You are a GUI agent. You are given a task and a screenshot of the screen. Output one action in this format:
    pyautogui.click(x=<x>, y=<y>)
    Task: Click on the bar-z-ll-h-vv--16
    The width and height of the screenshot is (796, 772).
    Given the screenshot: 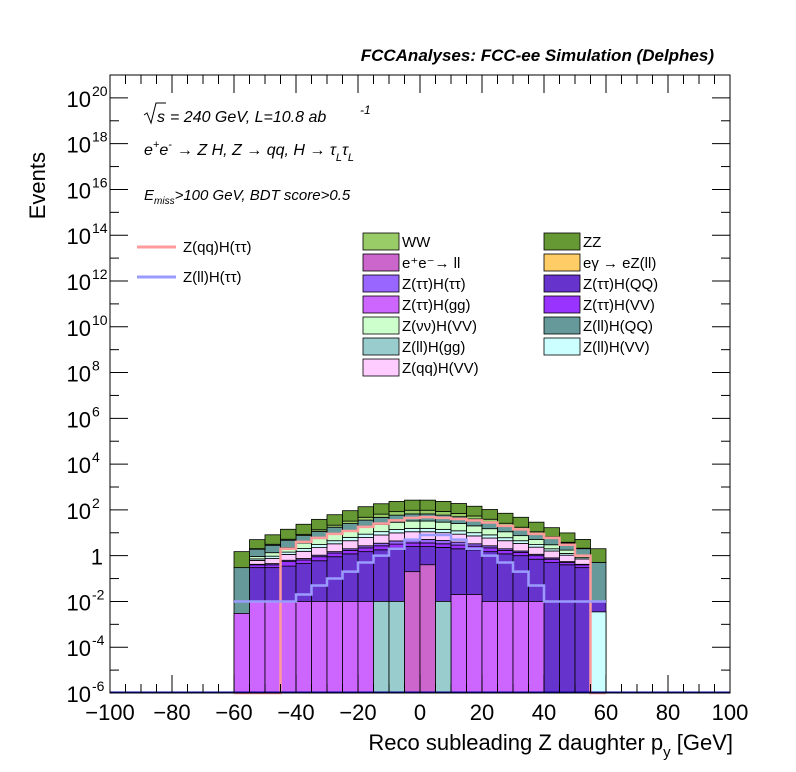 What is the action you would take?
    pyautogui.click(x=489, y=536)
    